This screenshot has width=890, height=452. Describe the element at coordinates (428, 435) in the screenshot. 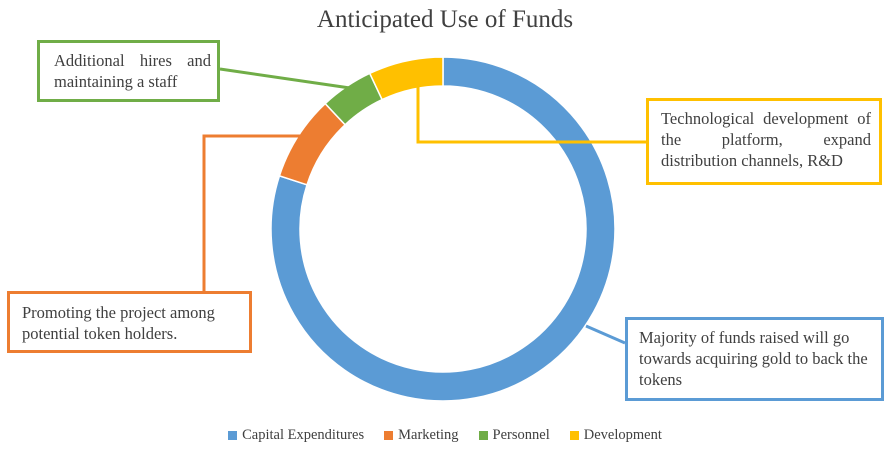

I see `legend-label-marketing: Marketing` at that location.